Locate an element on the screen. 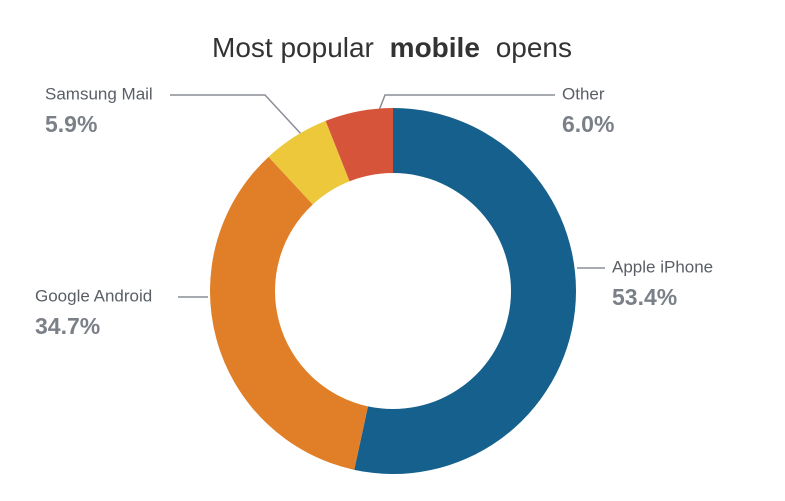 This screenshot has height=501, width=785. value-label: 6.0% is located at coordinates (588, 124).